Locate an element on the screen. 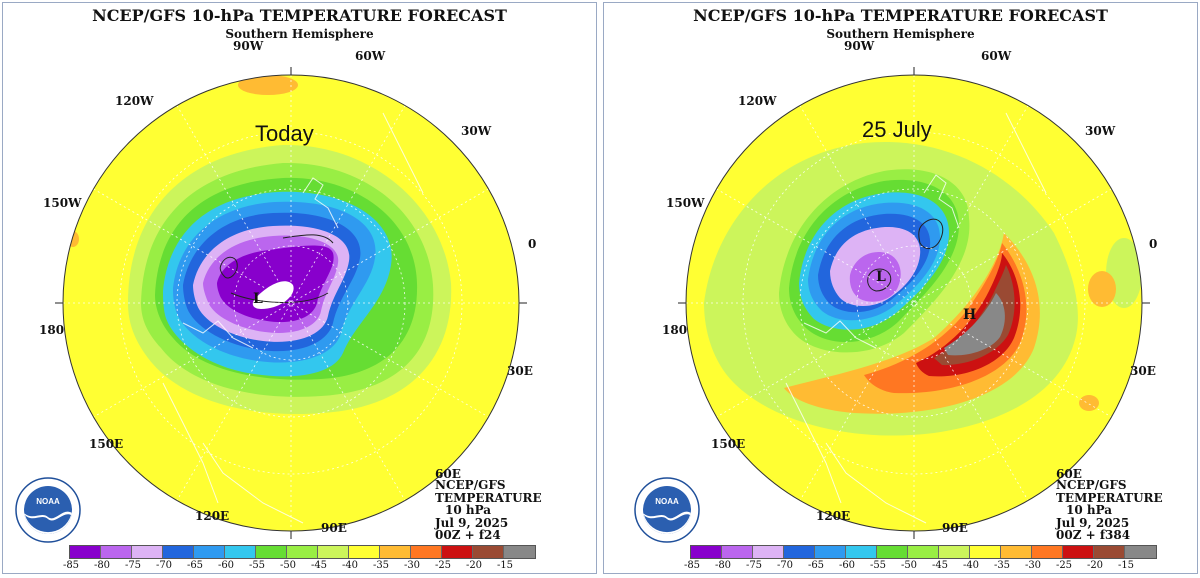 This screenshot has height=578, width=1200. lon-label-150w: 150W is located at coordinates (62, 203).